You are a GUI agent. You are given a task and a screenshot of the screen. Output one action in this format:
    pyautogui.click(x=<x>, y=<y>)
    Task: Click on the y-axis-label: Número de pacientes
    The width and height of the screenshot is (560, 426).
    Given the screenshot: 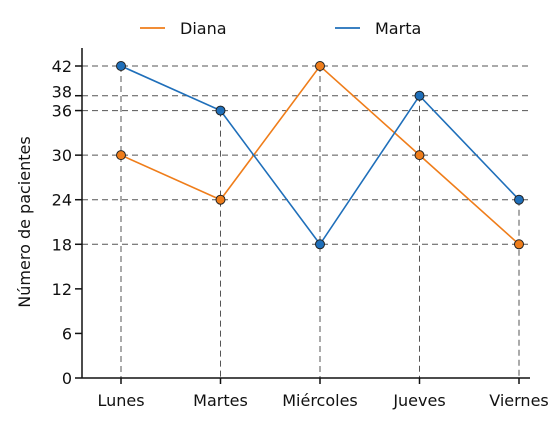 What is the action you would take?
    pyautogui.click(x=24, y=221)
    